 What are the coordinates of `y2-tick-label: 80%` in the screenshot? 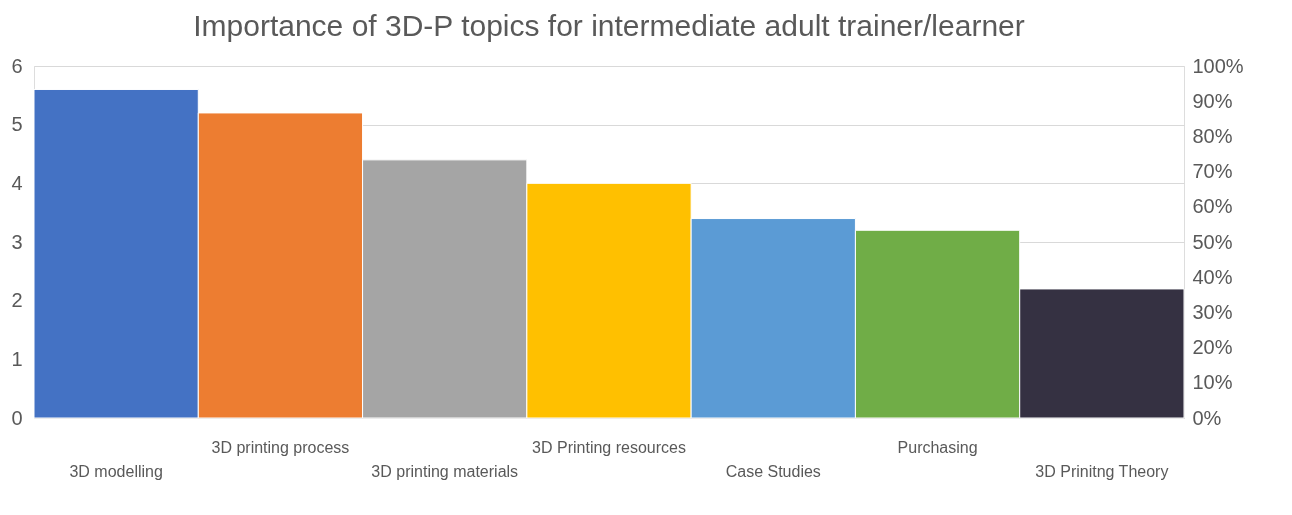 It's located at (1212, 135).